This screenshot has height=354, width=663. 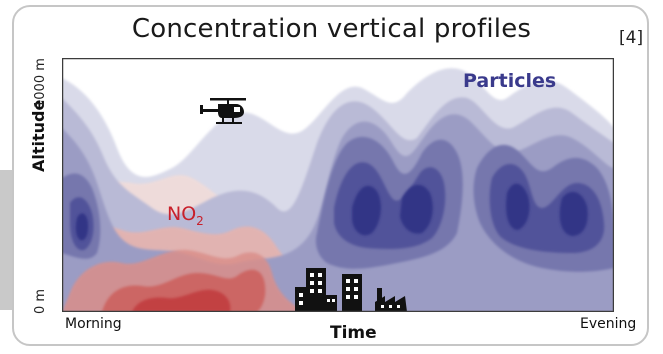 What do you see at coordinates (328, 290) in the screenshot?
I see `city-buildings-icon` at bounding box center [328, 290].